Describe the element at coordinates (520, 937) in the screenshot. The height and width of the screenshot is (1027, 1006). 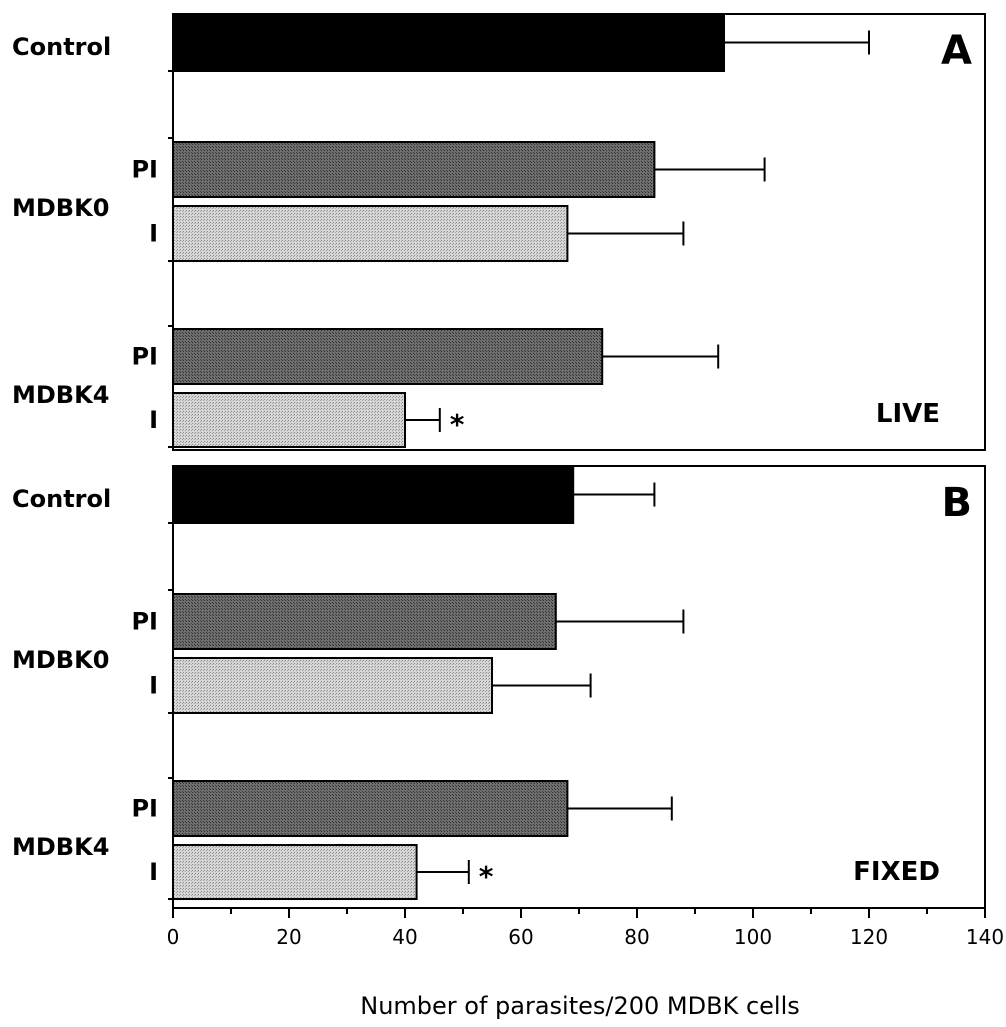
I see `x-tick-label: 60` at that location.